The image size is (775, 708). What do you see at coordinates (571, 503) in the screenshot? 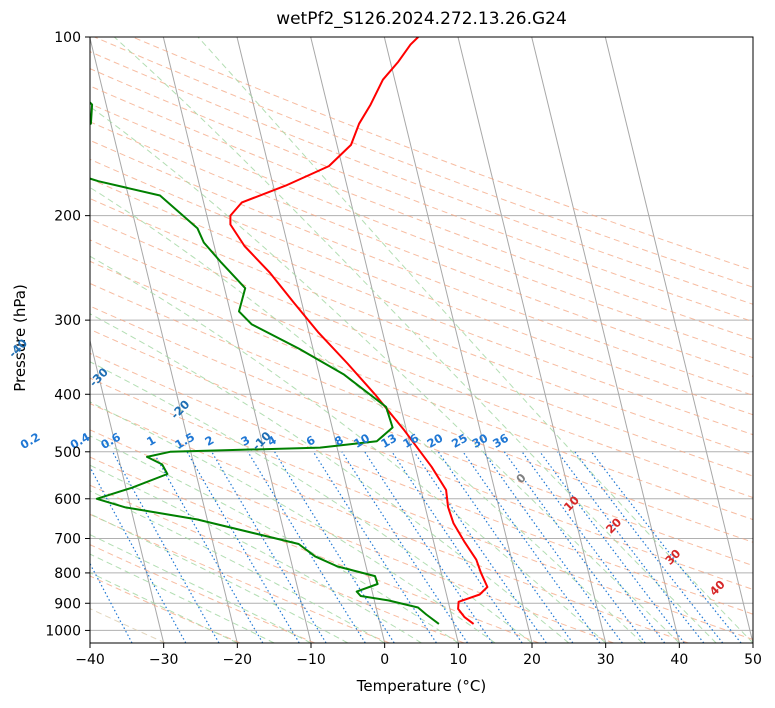
I see `moist-adiabat-label: 10` at bounding box center [571, 503].